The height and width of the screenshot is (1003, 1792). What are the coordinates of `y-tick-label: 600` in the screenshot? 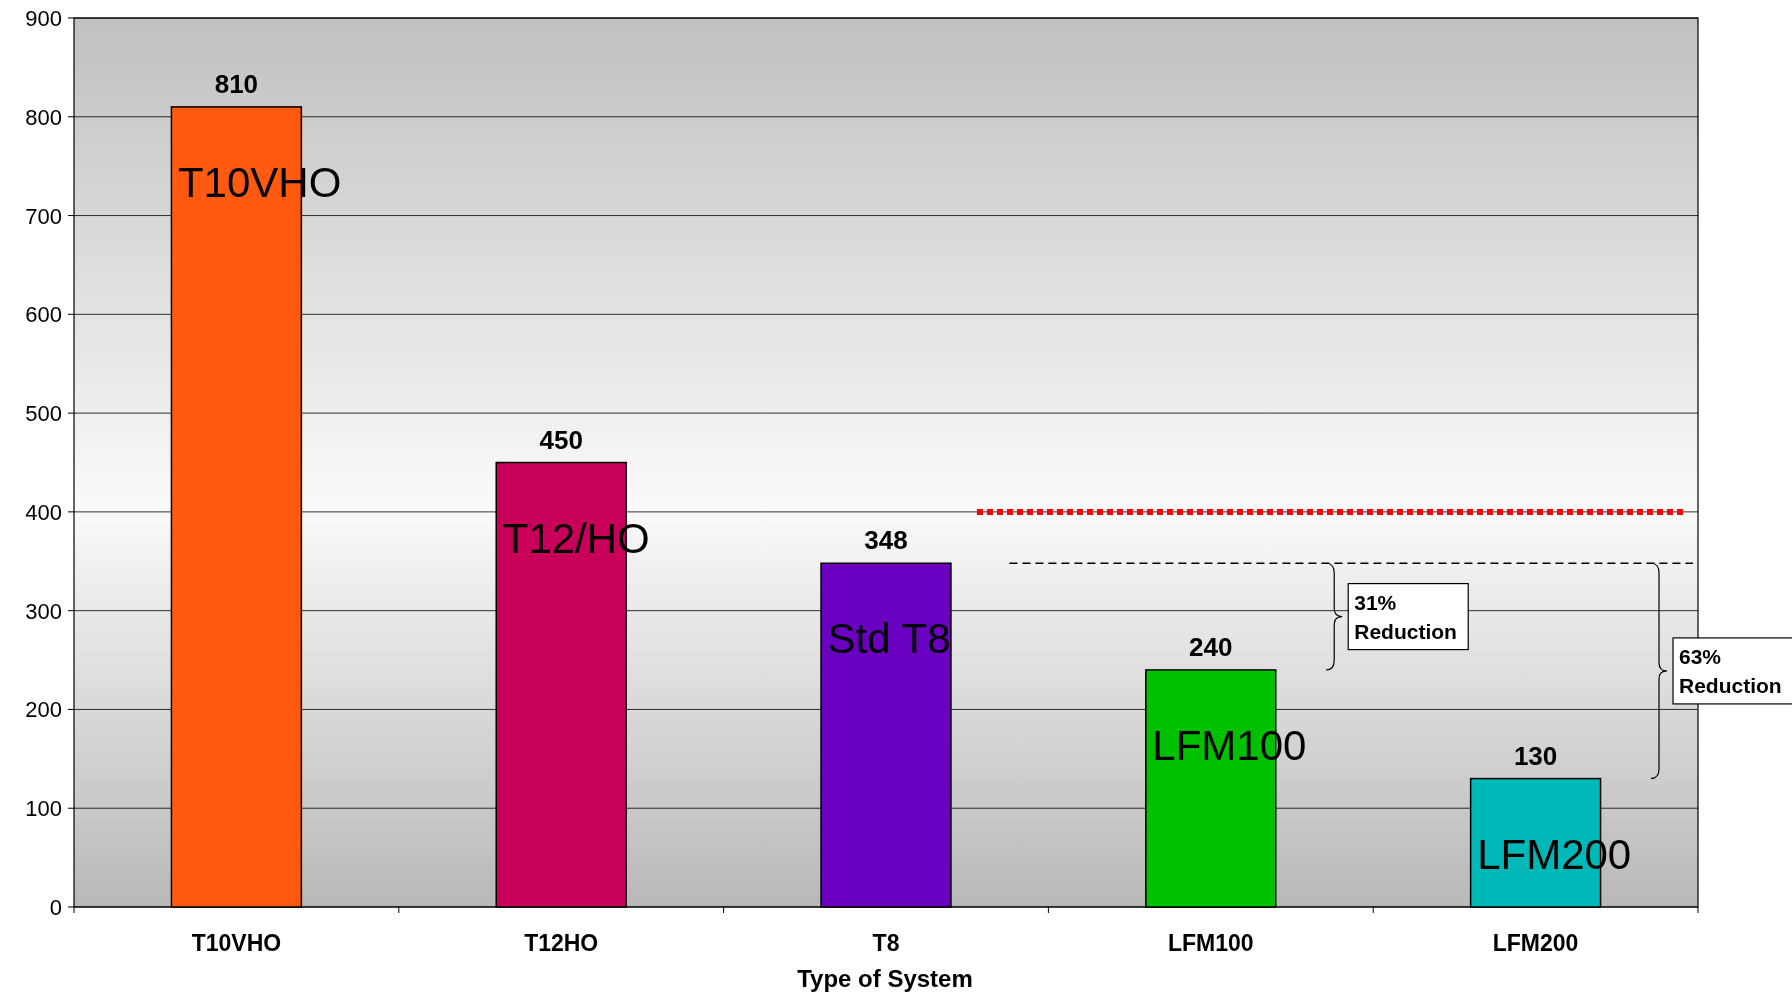 It's located at (43, 315).